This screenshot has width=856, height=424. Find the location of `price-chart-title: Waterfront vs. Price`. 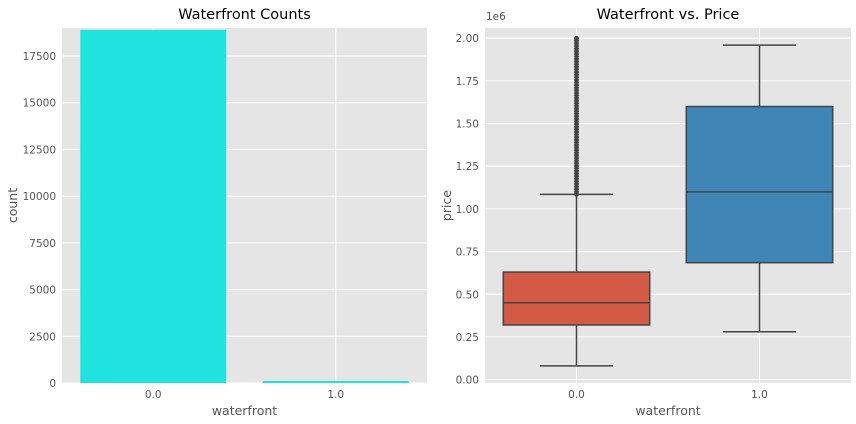

price-chart-title: Waterfront vs. Price is located at coordinates (668, 15).